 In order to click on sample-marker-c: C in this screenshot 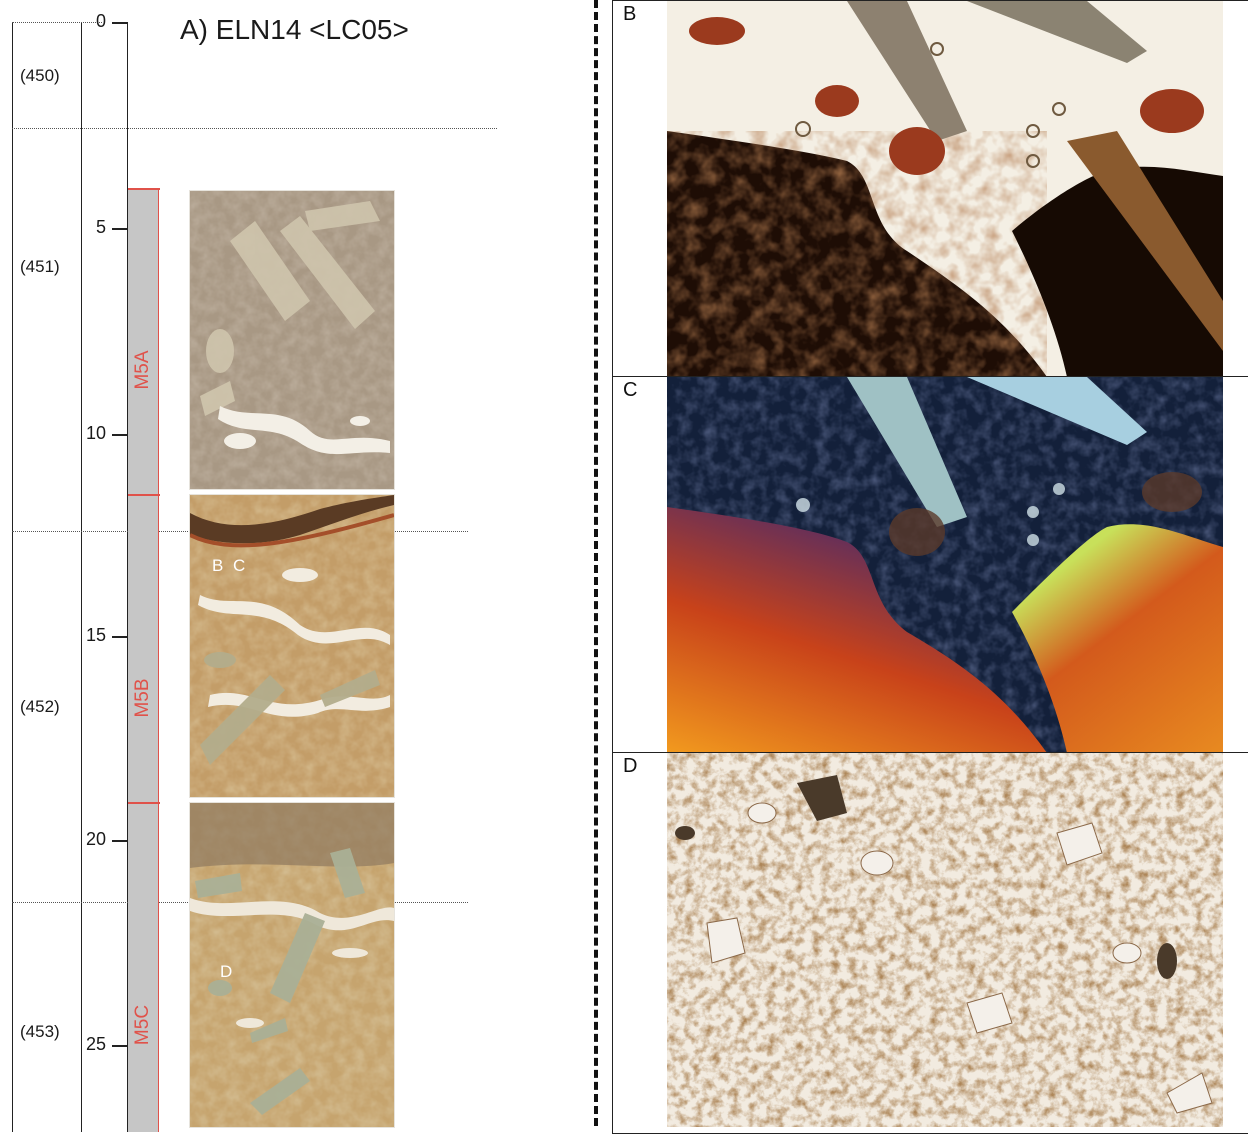, I will do `click(239, 565)`.